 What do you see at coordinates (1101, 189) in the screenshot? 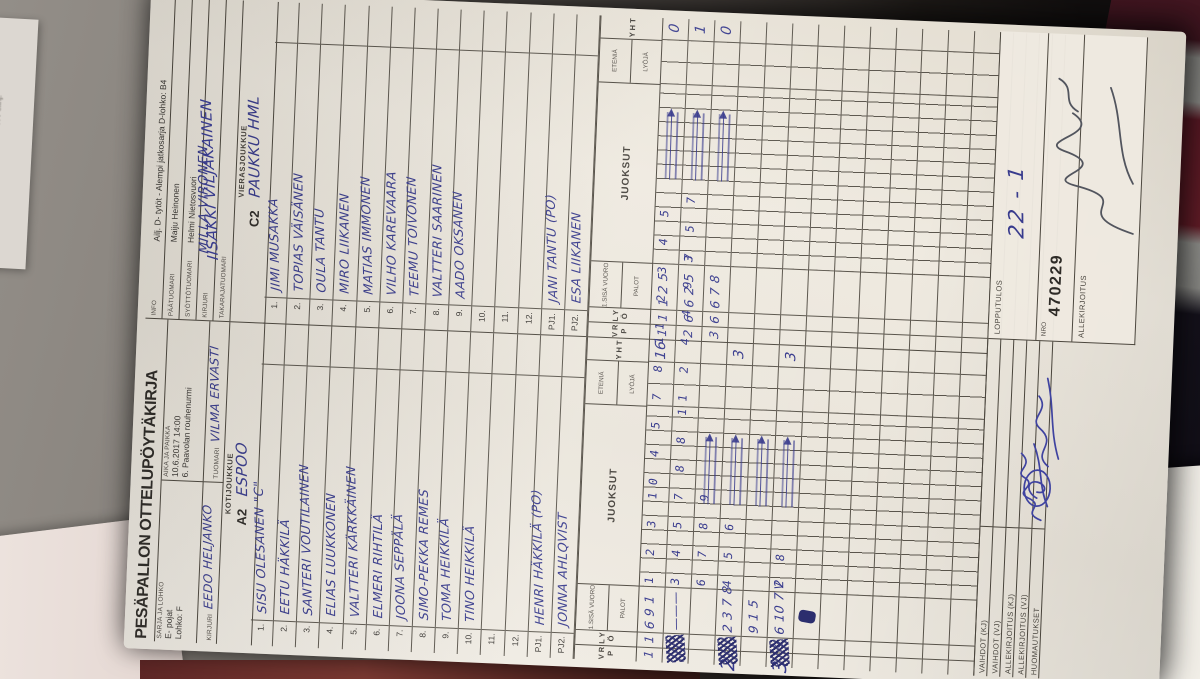
I see `allekirjoitus-row: ALLEKIRJOITUS` at bounding box center [1101, 189].